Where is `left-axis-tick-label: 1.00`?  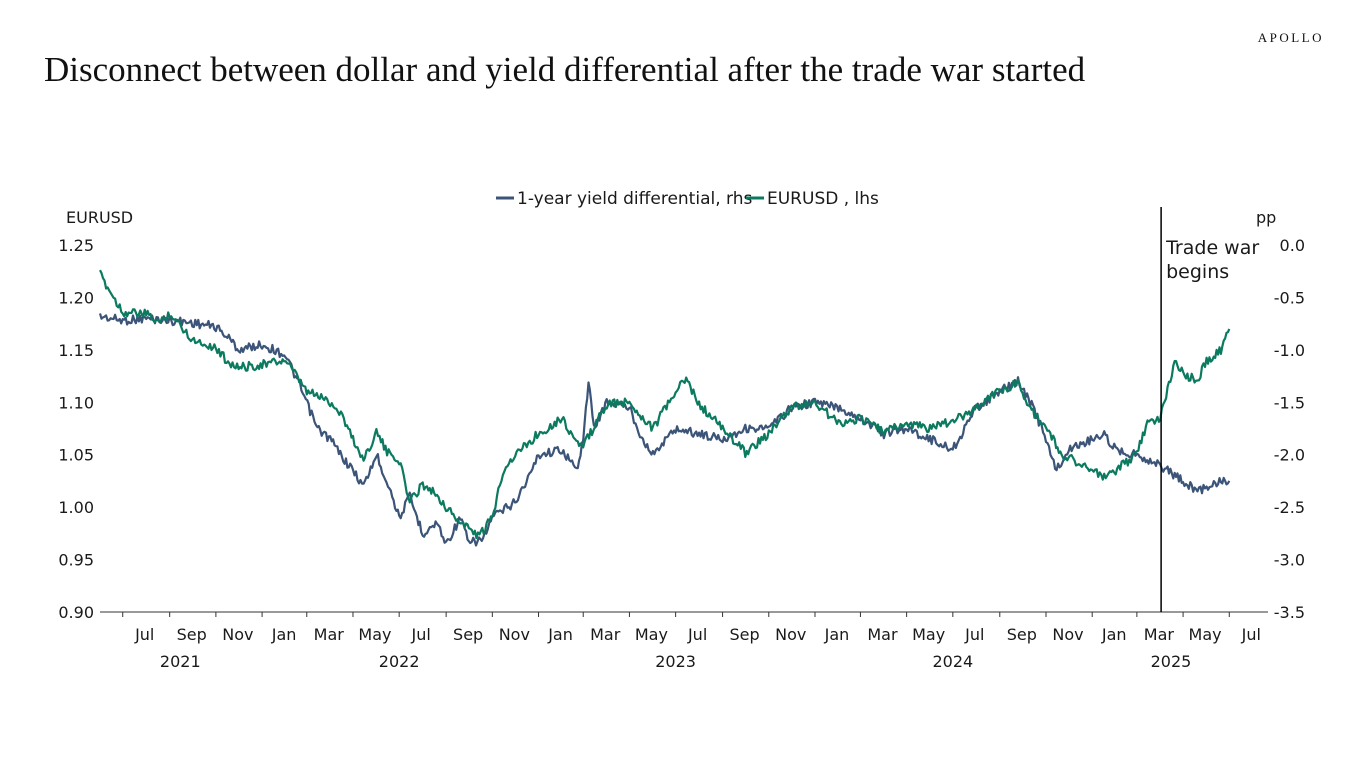 left-axis-tick-label: 1.00 is located at coordinates (76, 507).